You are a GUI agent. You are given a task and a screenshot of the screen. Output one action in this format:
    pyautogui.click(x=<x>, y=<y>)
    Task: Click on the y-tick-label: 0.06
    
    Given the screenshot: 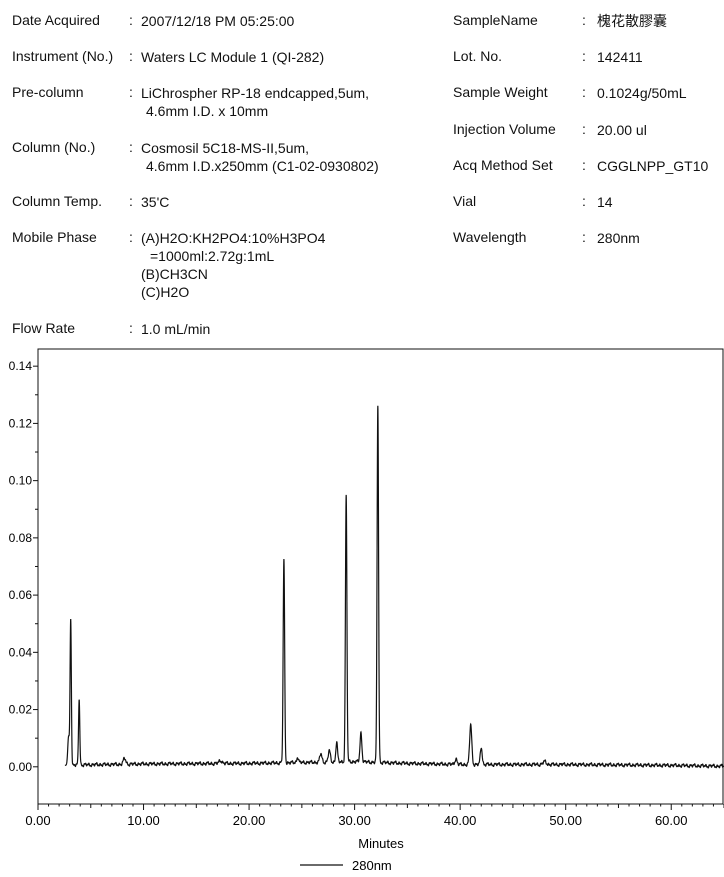 What is the action you would take?
    pyautogui.click(x=21, y=595)
    